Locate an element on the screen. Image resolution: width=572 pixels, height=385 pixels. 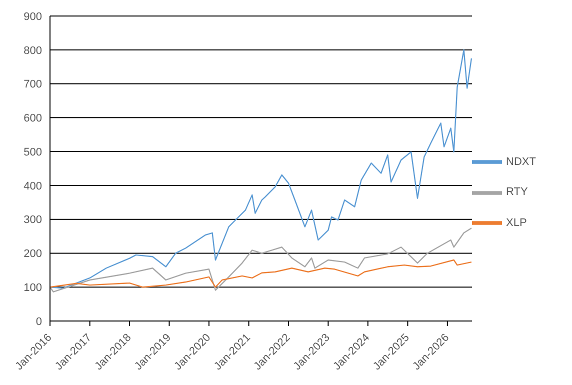
y-tick-label: 900 is located at coordinates (33, 16).